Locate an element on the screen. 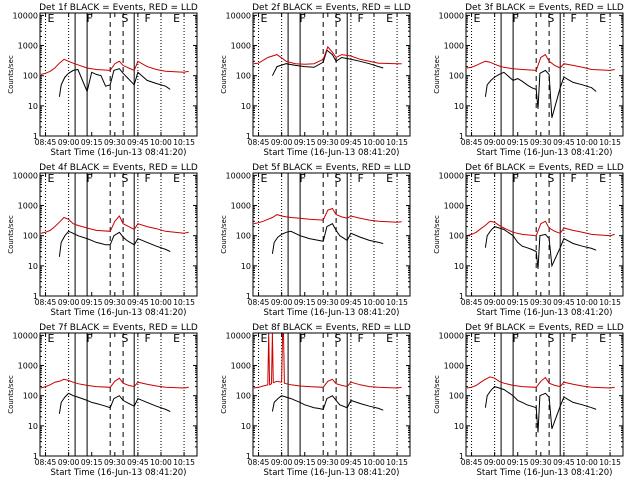 This screenshot has height=480, width=640. x-axis-label: Start Time (16-Jun-13 08:41:20) is located at coordinates (545, 313).